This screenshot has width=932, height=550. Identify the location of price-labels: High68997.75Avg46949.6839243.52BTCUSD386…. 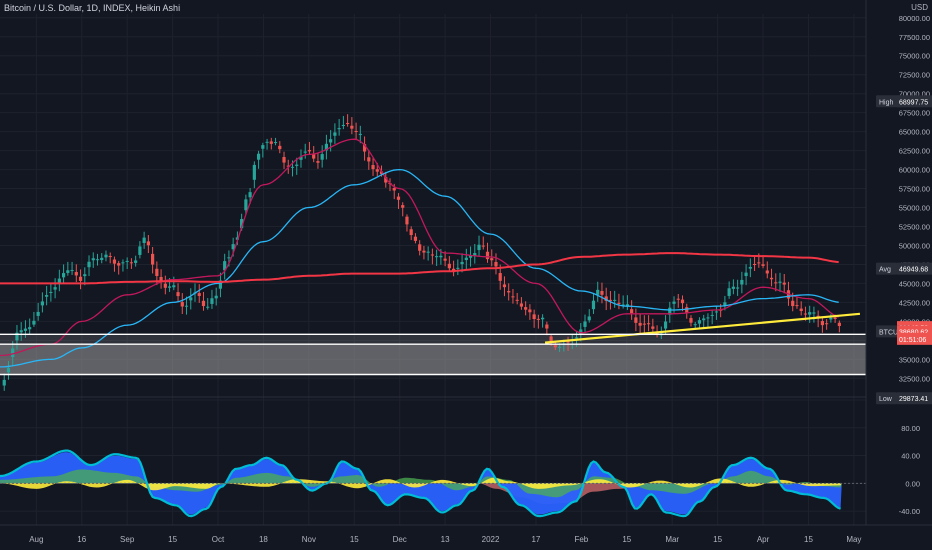
(904, 250).